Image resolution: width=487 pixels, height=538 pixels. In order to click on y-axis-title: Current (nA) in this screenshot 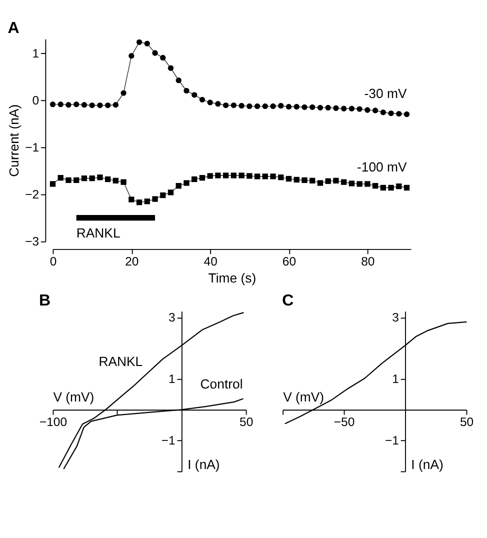, I will do `click(14, 140)`.